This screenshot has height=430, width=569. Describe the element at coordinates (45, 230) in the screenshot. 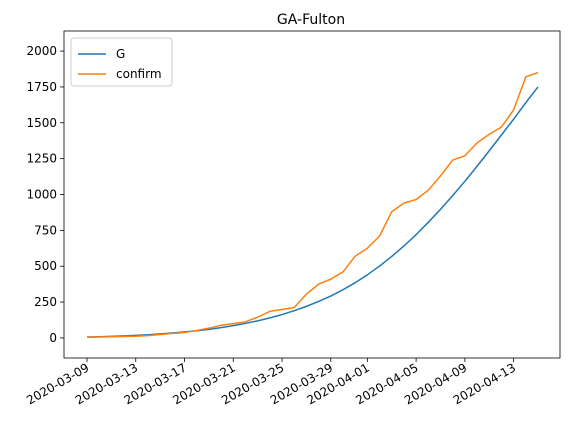

I see `y-tick-label: 750` at that location.